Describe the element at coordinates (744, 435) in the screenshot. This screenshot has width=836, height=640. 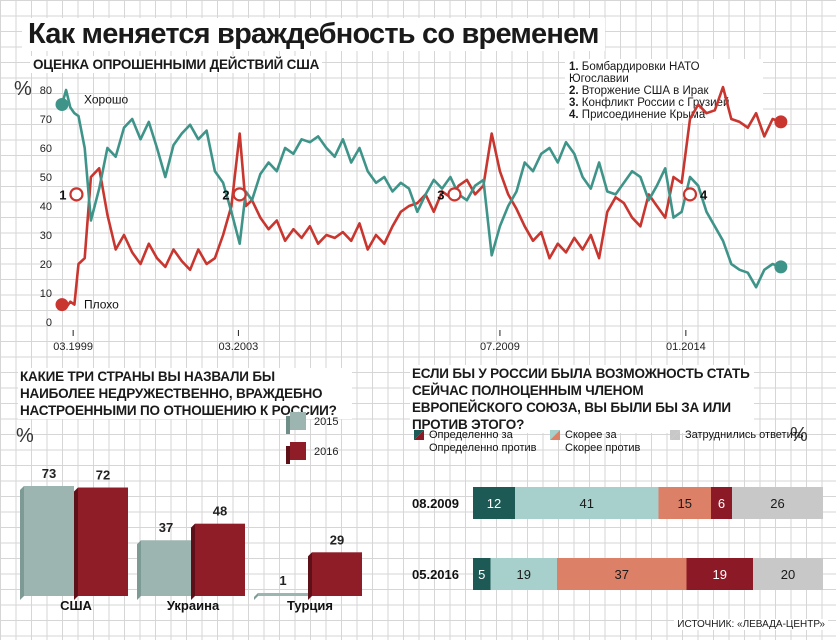
I see `legend-label: Затруднились ответить` at that location.